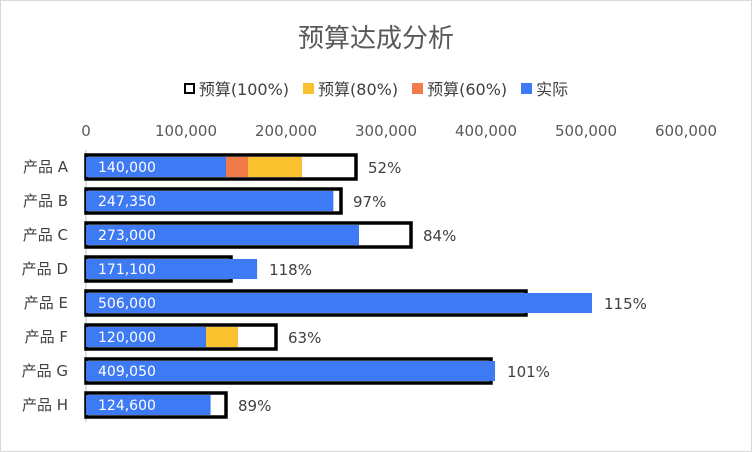 This screenshot has height=452, width=752. I want to click on chart-title: 预算达成分析, so click(375, 39).